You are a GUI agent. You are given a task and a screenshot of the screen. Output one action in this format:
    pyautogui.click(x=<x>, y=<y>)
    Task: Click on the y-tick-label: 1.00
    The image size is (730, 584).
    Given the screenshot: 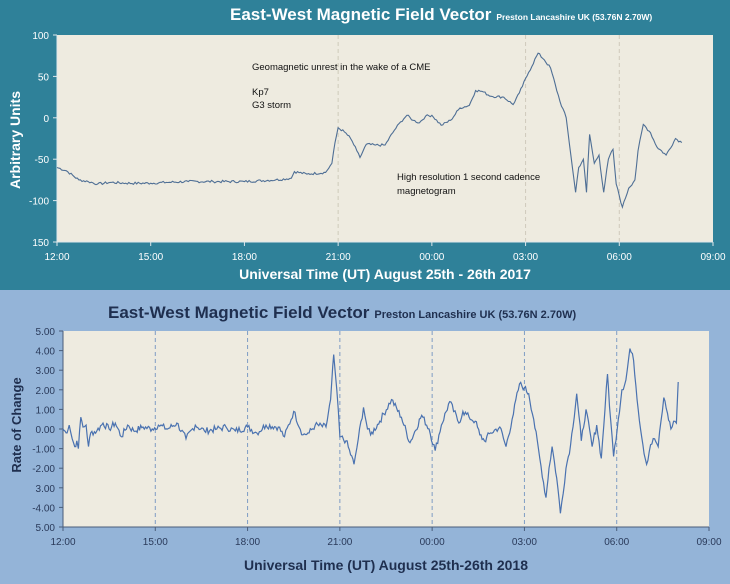 What is the action you would take?
    pyautogui.click(x=46, y=410)
    